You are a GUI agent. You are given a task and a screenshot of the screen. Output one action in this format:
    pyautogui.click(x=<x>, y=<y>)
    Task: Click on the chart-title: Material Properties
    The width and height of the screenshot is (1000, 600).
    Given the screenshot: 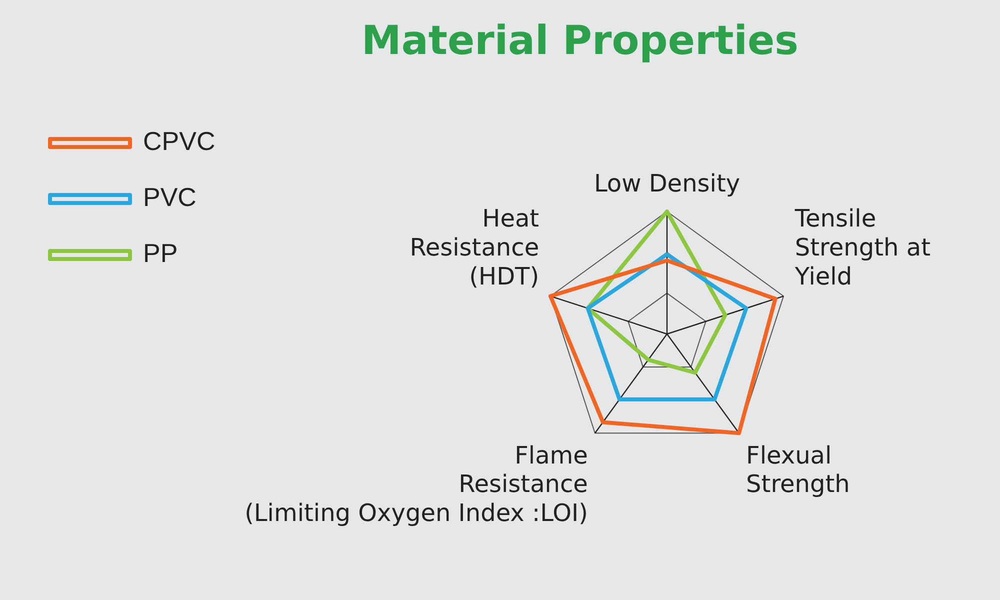 What is the action you would take?
    pyautogui.click(x=580, y=41)
    